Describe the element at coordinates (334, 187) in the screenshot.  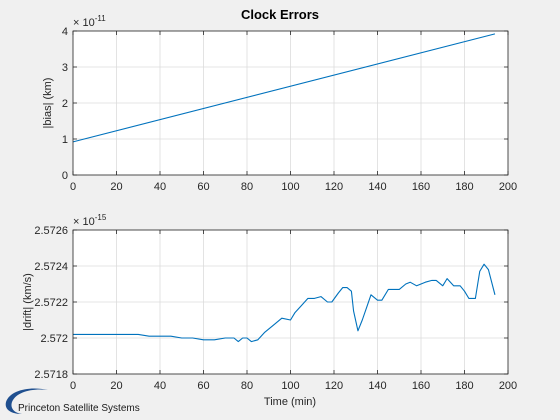
I see `bias-x-tick-label: 120` at that location.